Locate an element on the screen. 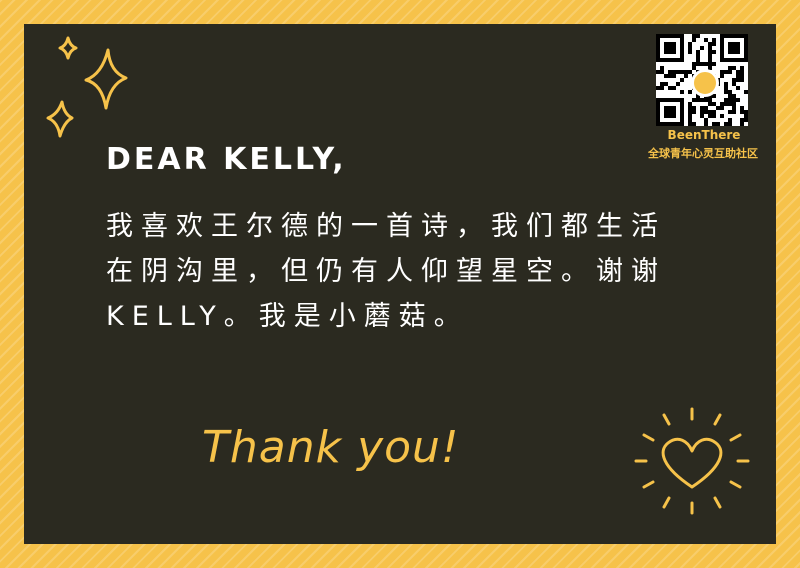 Image resolution: width=800 pixels, height=568 pixels. heart-icon is located at coordinates (692, 461).